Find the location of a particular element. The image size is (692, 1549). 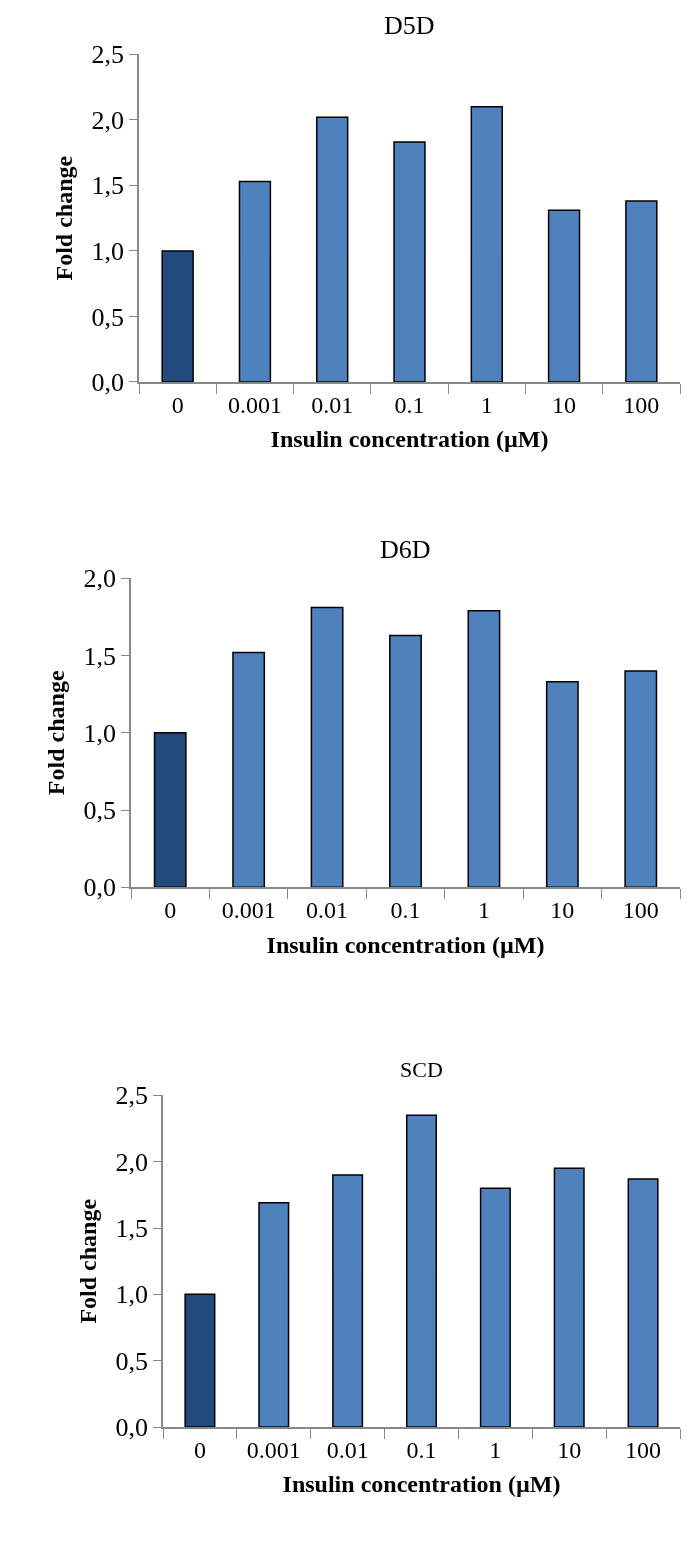

chart-title: D6D is located at coordinates (405, 549).